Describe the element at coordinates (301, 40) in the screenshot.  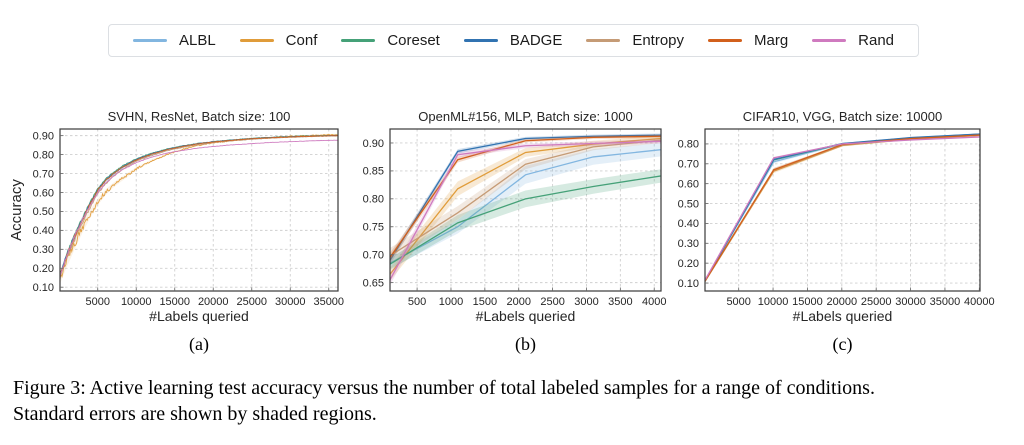
I see `legend-label: Conf` at that location.